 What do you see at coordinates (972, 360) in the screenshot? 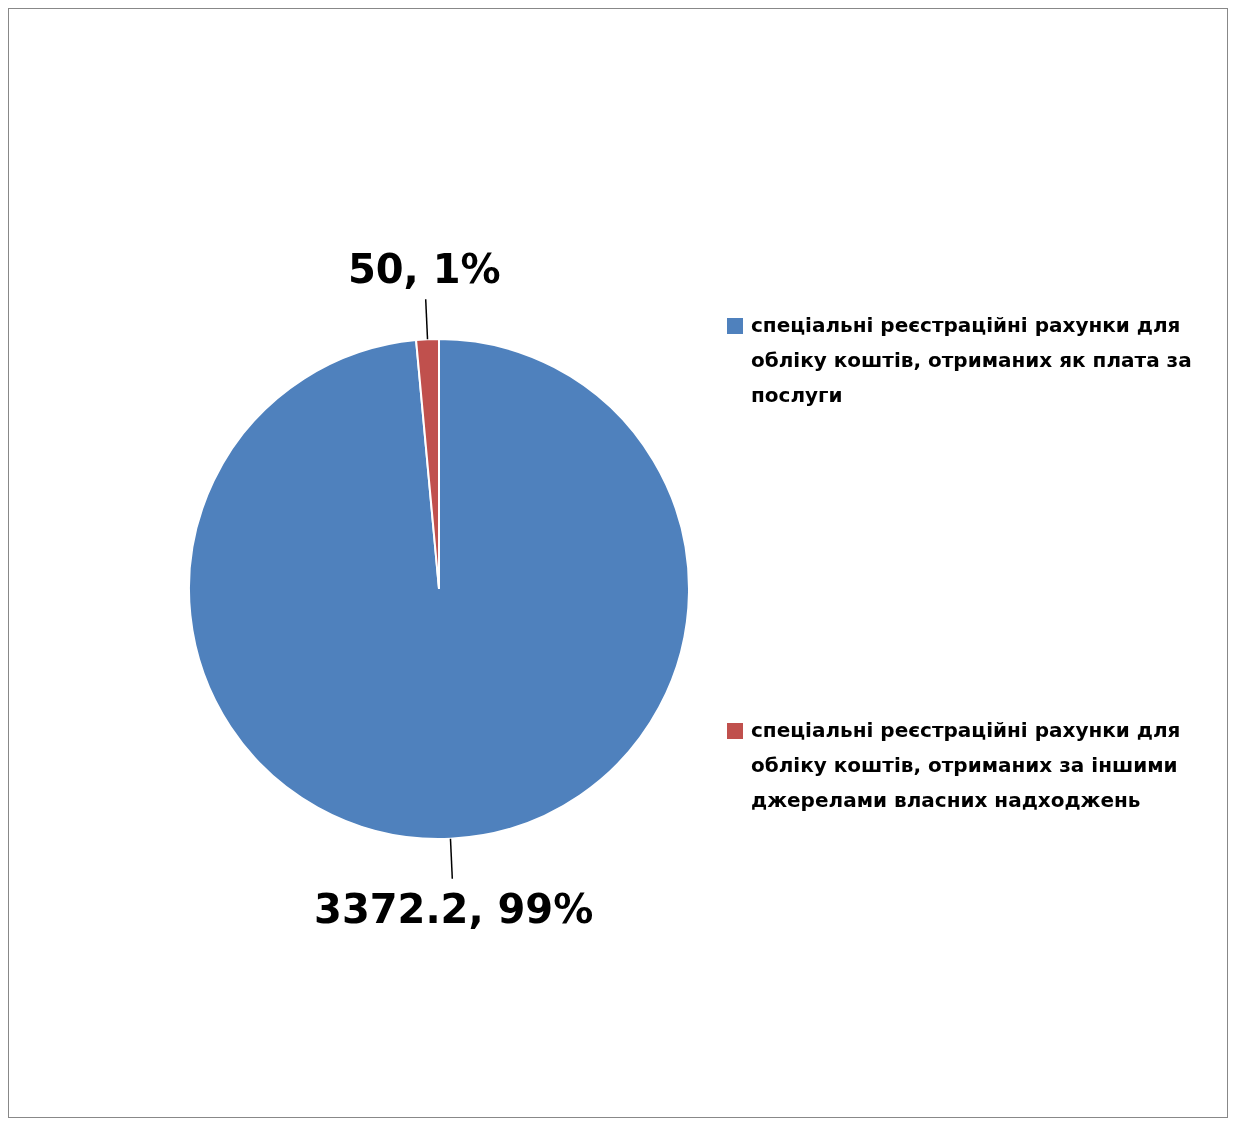
I see `legend-label: спеціальні реєстраційні рахунки для обліку коштів, отриманих як плата за послуги` at bounding box center [972, 360].